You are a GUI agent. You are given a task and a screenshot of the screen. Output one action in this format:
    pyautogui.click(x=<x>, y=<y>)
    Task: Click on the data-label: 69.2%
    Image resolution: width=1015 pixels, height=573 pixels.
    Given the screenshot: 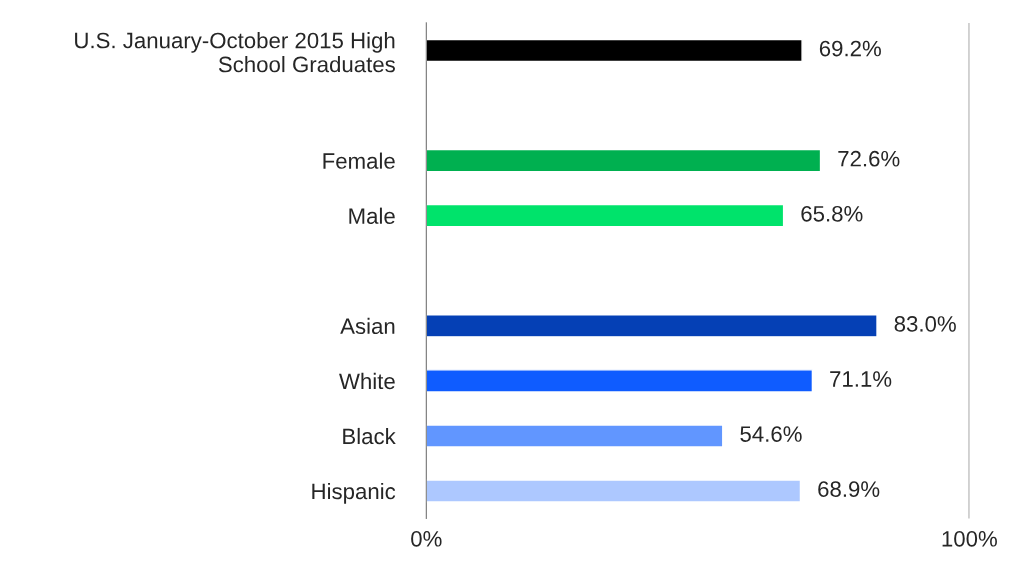 What is the action you would take?
    pyautogui.click(x=850, y=48)
    